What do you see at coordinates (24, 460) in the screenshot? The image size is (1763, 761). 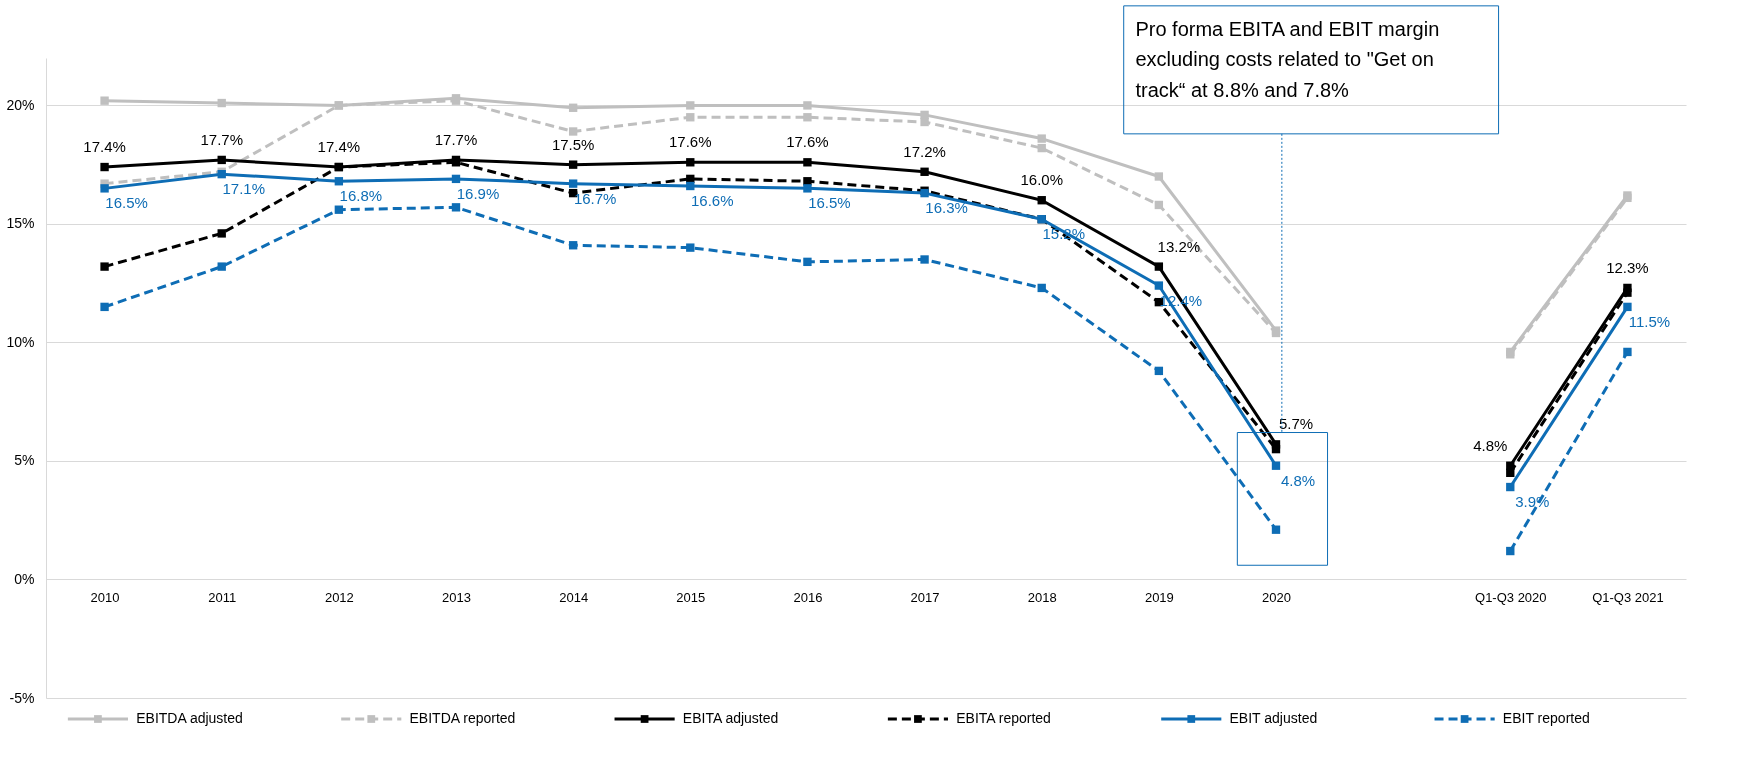 I see `y-tick-label: 5%` at bounding box center [24, 460].